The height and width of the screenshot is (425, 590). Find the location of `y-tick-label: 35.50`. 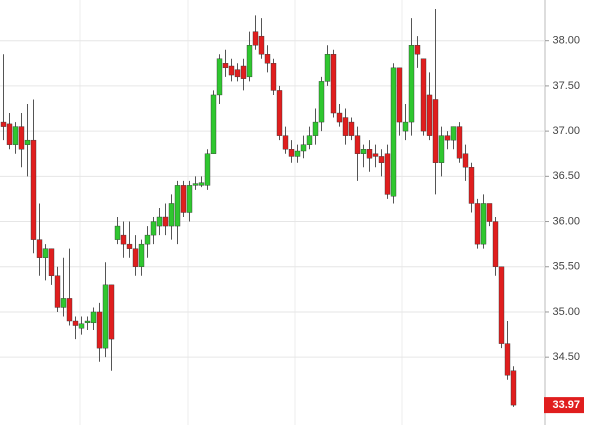

y-tick-label: 35.50 is located at coordinates (566, 267).